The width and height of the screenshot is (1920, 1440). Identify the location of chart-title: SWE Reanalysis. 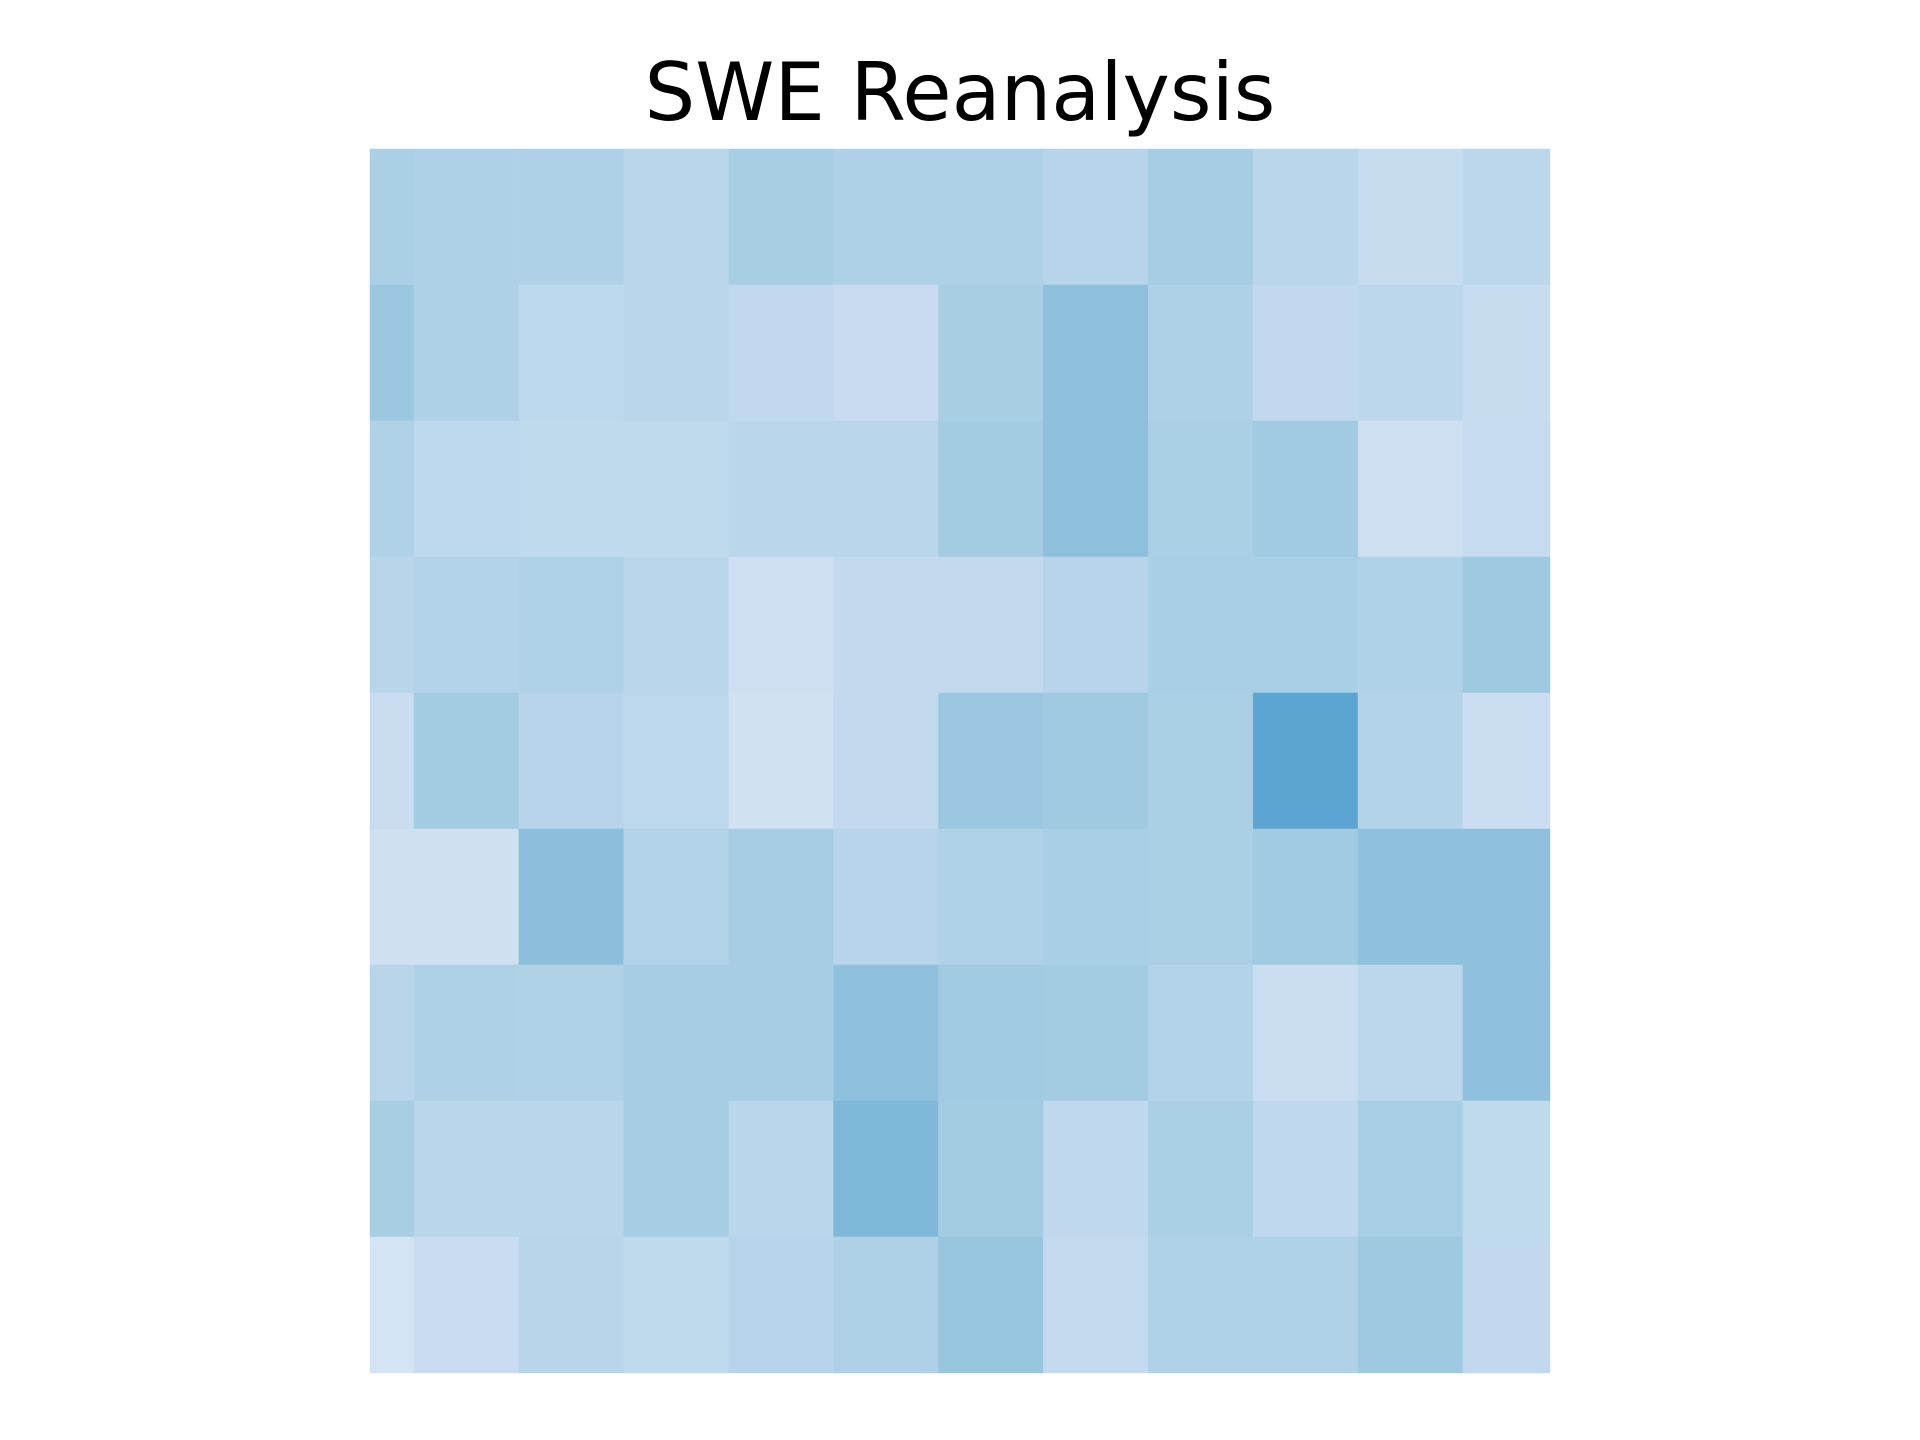
(960, 92).